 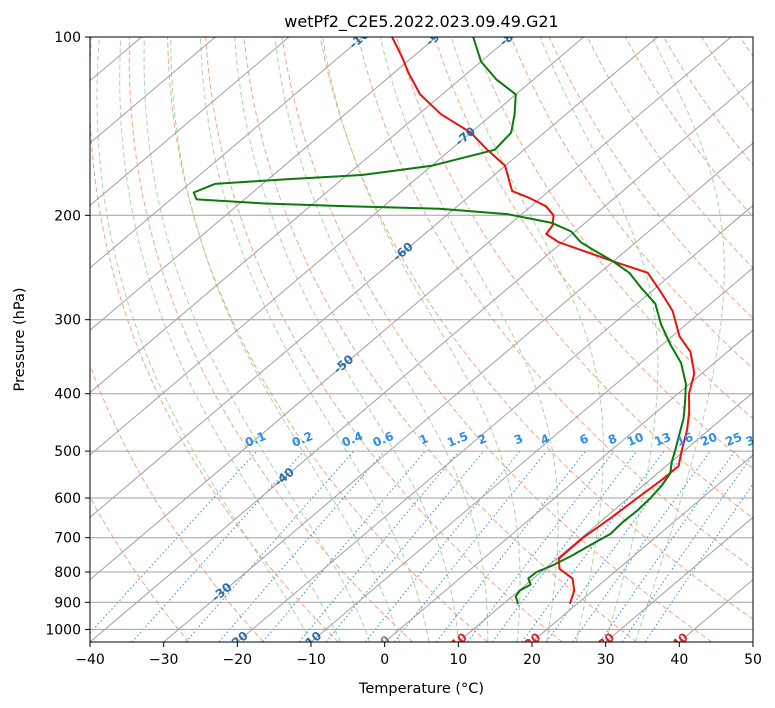 I want to click on mixing-ratio-label: 36, so click(x=770, y=439).